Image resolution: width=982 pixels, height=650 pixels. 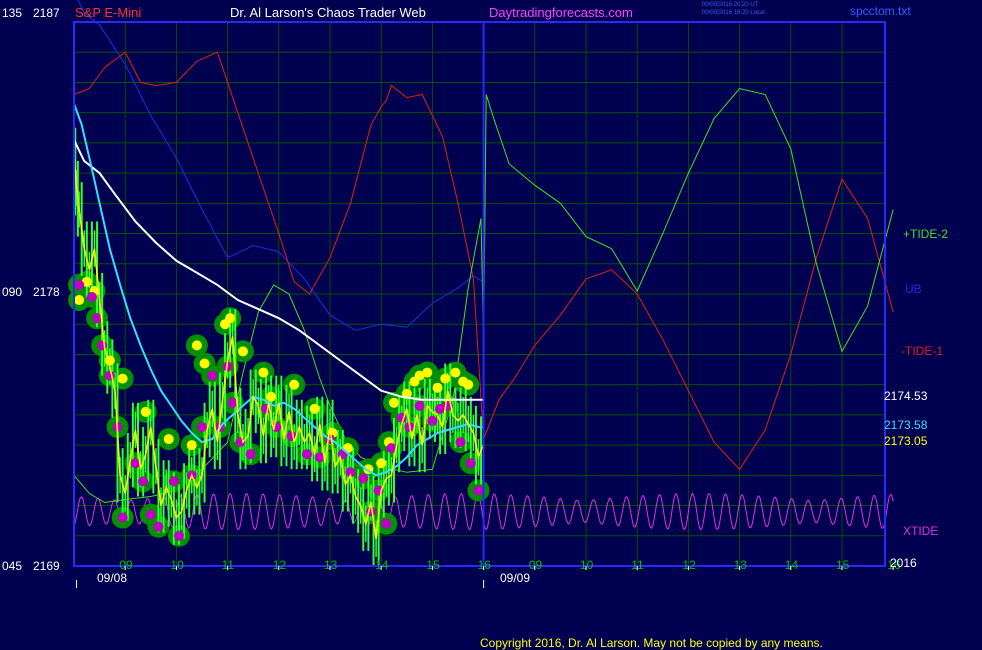 What do you see at coordinates (328, 12) in the screenshot?
I see `site-title: Dr. Al Larson's Chaos Trader Web` at bounding box center [328, 12].